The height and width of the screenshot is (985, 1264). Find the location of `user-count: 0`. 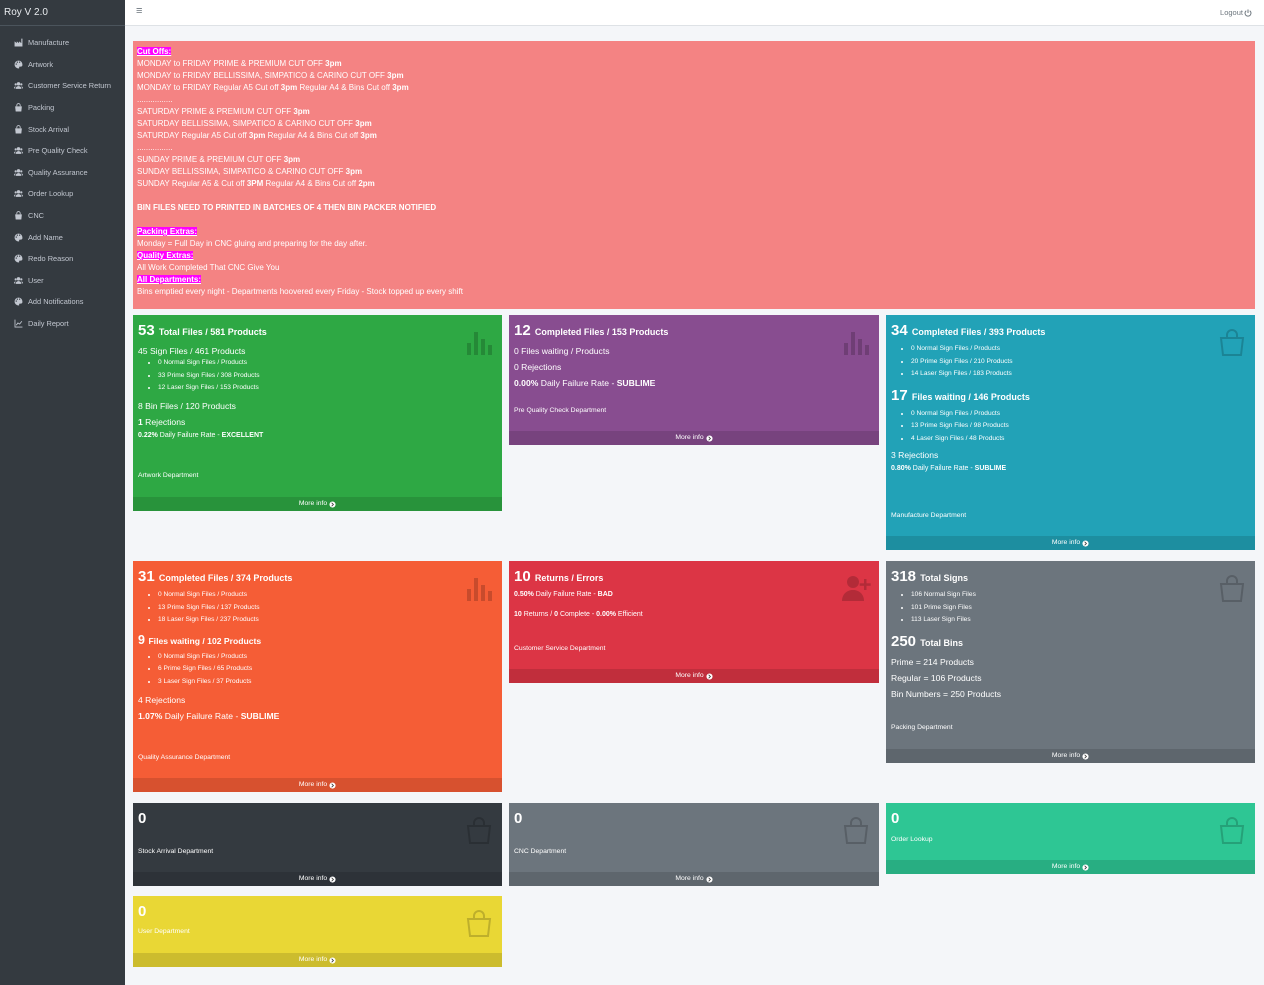

user-count: 0 is located at coordinates (142, 911).